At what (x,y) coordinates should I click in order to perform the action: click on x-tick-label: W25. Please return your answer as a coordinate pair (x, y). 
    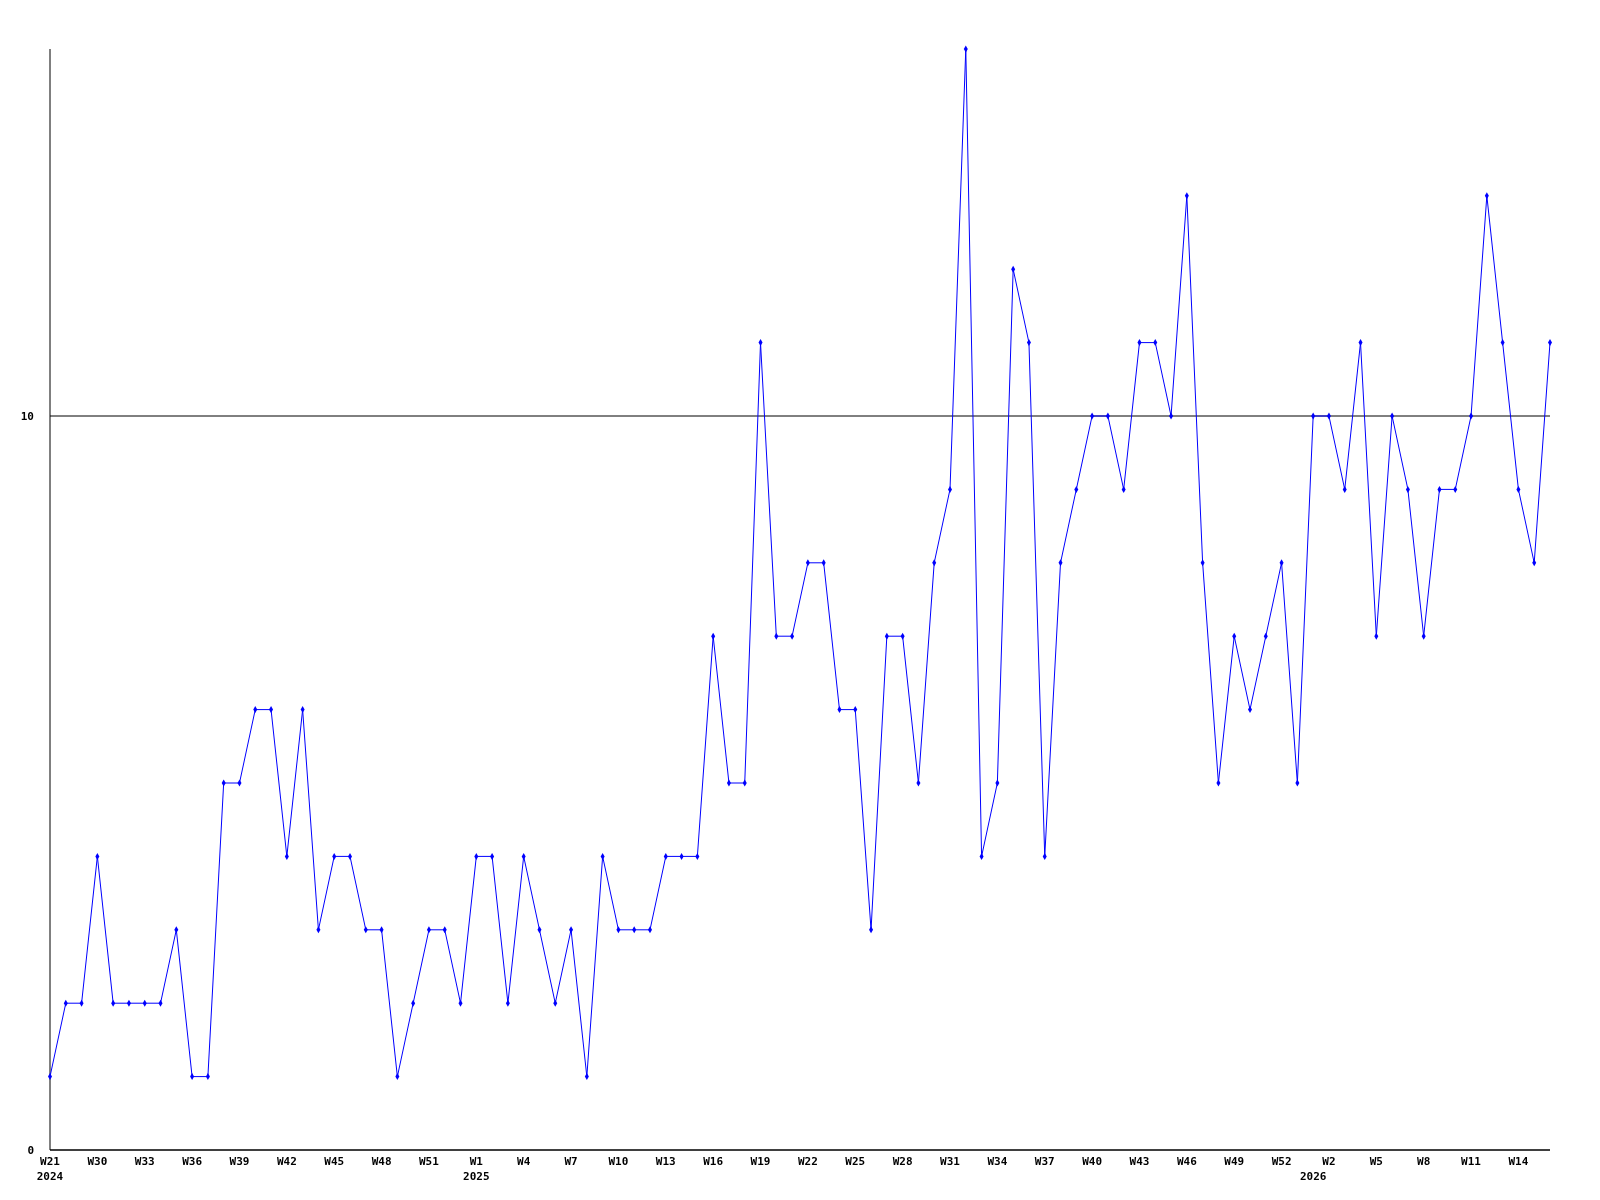
    Looking at the image, I should click on (855, 1161).